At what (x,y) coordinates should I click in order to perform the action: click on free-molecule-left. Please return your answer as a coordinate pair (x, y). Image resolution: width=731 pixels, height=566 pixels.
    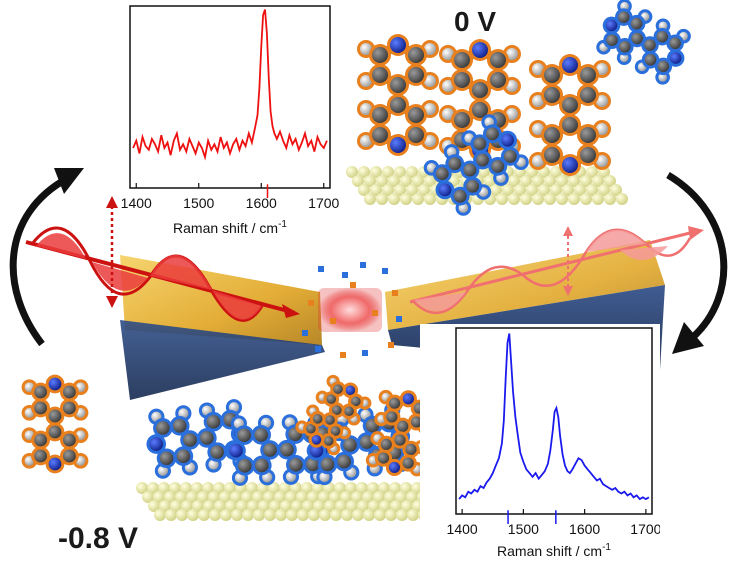
    Looking at the image, I should click on (55, 424).